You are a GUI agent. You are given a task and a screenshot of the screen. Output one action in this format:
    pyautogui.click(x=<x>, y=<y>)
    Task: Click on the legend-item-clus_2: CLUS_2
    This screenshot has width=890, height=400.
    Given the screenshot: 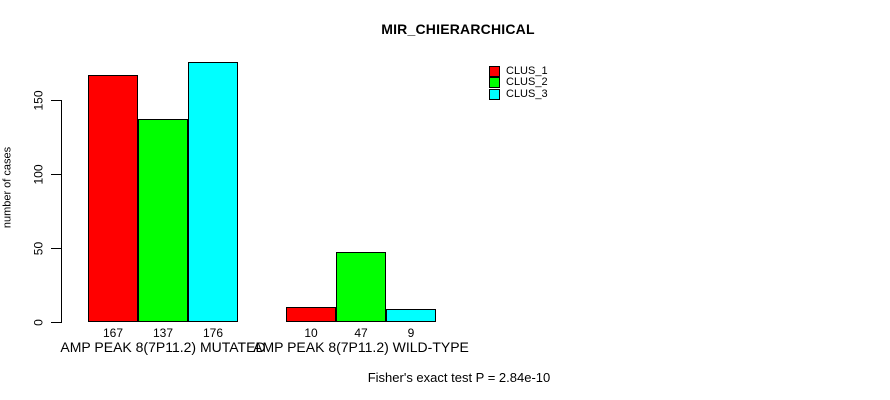 What is the action you would take?
    pyautogui.click(x=518, y=83)
    